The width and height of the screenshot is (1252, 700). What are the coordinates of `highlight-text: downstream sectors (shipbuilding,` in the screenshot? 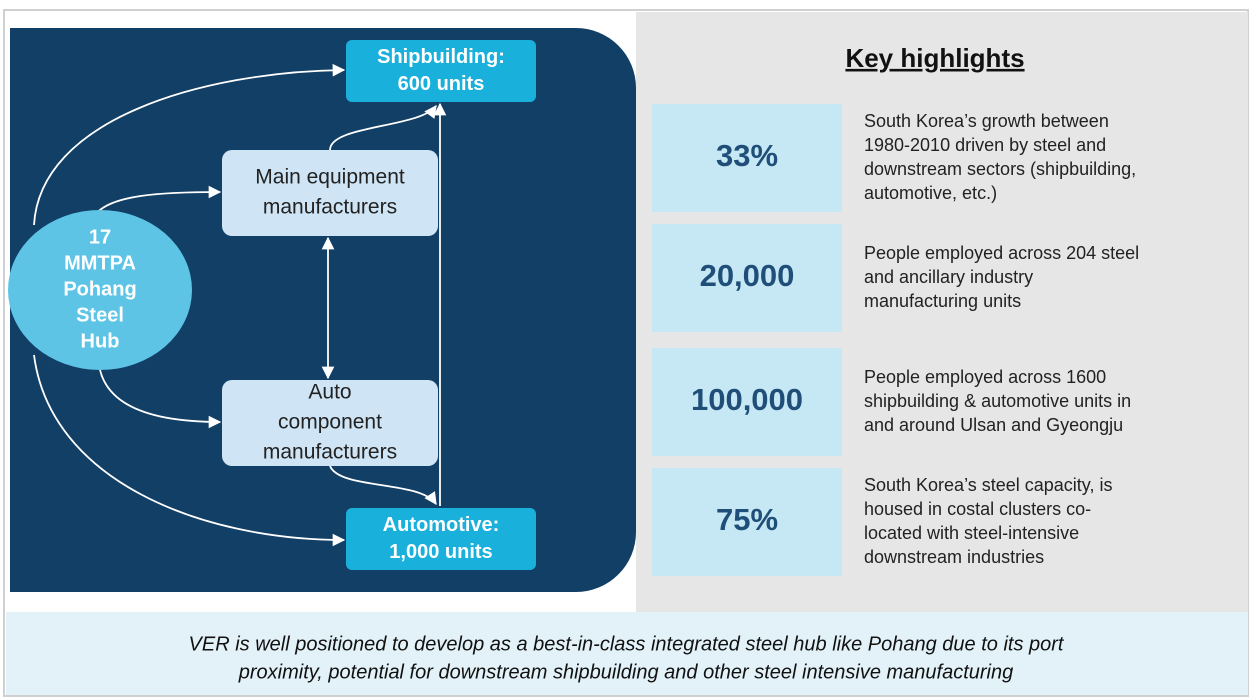 It's located at (1000, 169).